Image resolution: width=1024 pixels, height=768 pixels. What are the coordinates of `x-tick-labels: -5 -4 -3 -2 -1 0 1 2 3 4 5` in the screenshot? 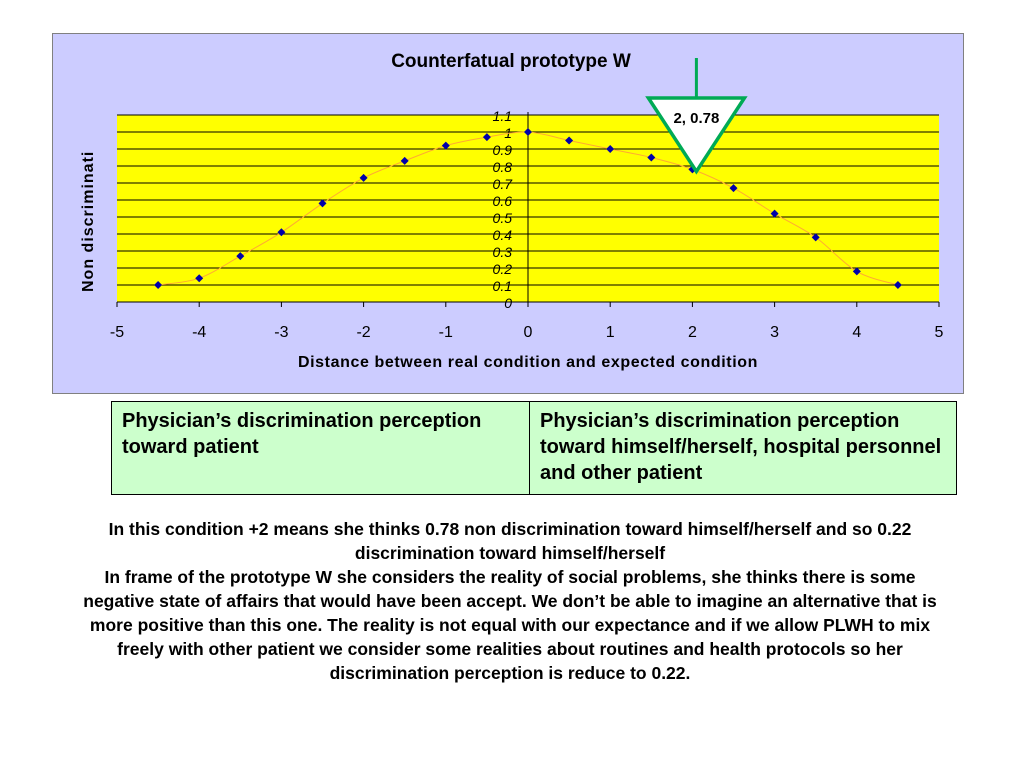 It's located at (527, 332).